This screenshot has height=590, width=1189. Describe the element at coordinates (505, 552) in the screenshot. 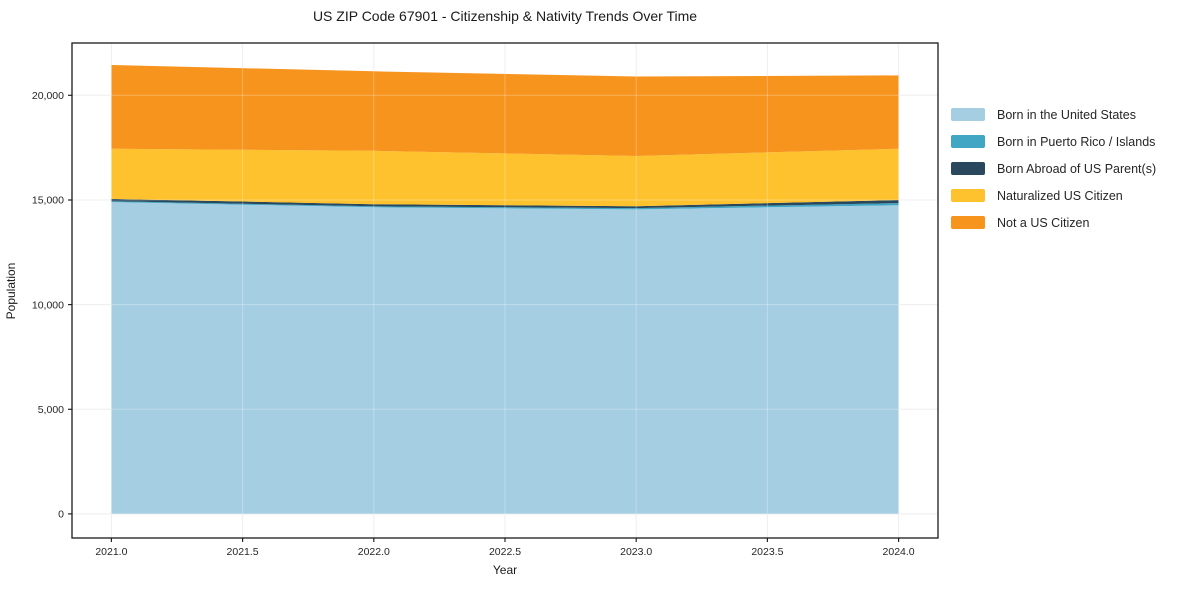

I see `x-tick-label: 2022.5` at that location.